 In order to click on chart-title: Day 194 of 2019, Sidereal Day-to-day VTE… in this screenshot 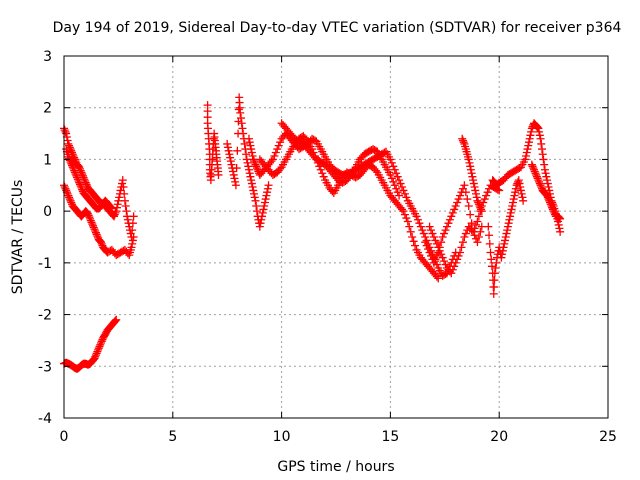, I will do `click(337, 28)`.